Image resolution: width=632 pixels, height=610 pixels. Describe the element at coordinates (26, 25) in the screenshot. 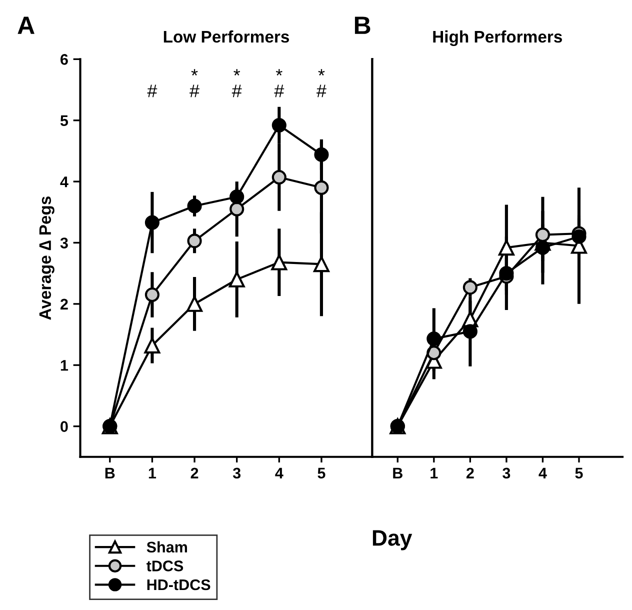

I see `text: A` at that location.